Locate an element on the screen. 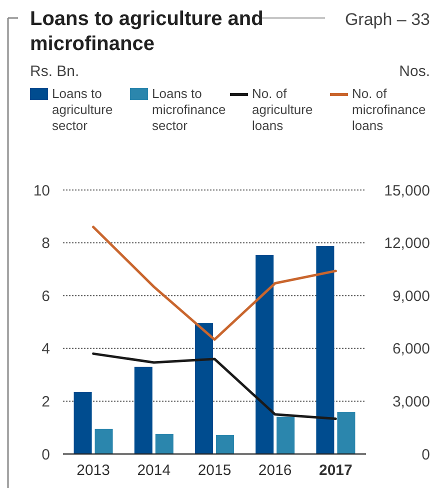 The height and width of the screenshot is (488, 446). y-tick-label: 10 is located at coordinates (41, 191).